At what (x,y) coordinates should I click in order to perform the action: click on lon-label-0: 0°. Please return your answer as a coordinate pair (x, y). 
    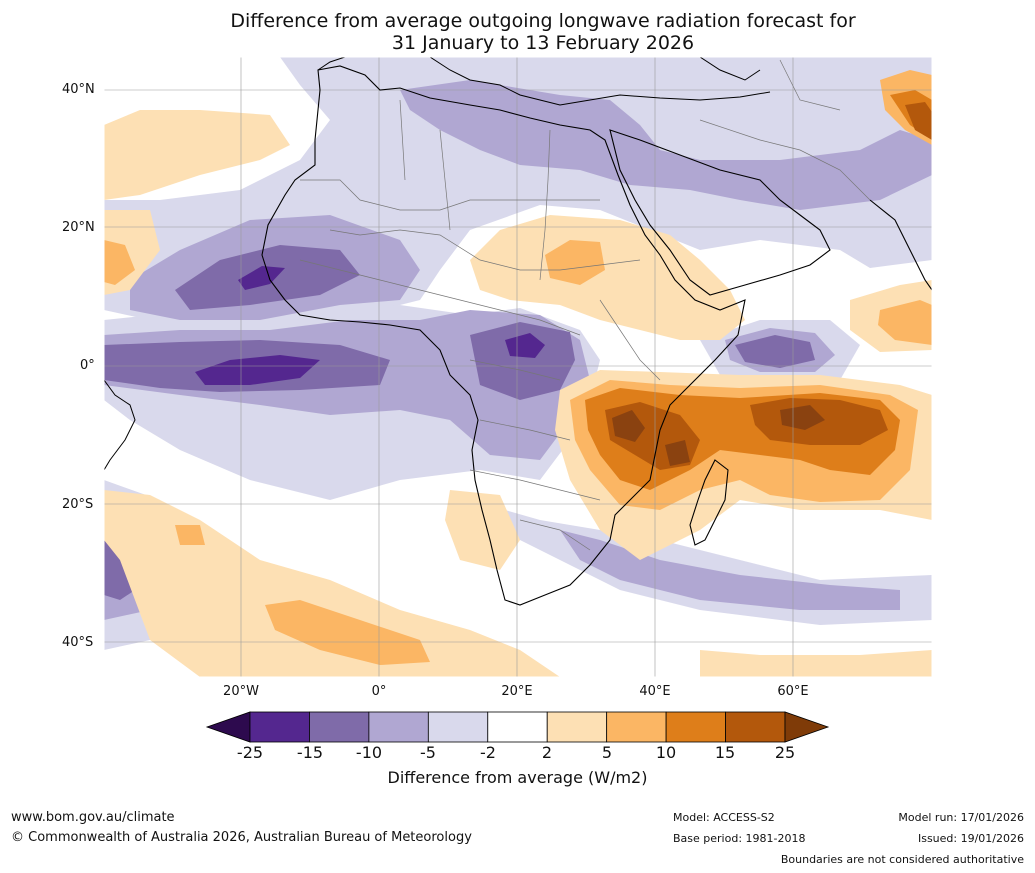
    Looking at the image, I should click on (379, 691).